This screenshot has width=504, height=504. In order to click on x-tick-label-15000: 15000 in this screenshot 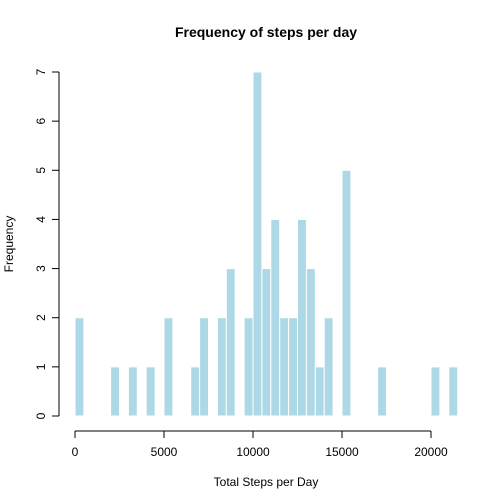, I will do `click(342, 452)`.